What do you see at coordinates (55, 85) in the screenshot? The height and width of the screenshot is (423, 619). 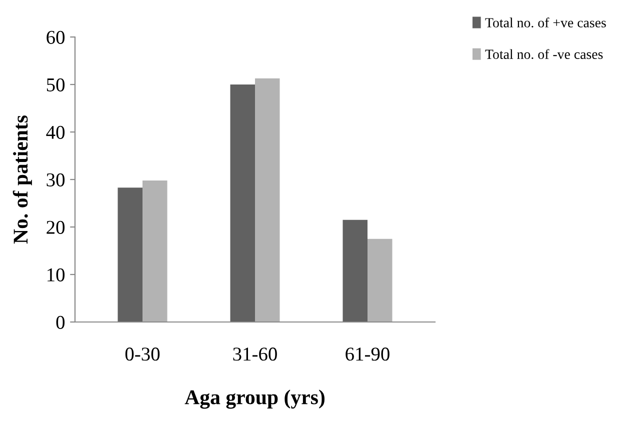 I see `y-tick-label: 50` at bounding box center [55, 85].